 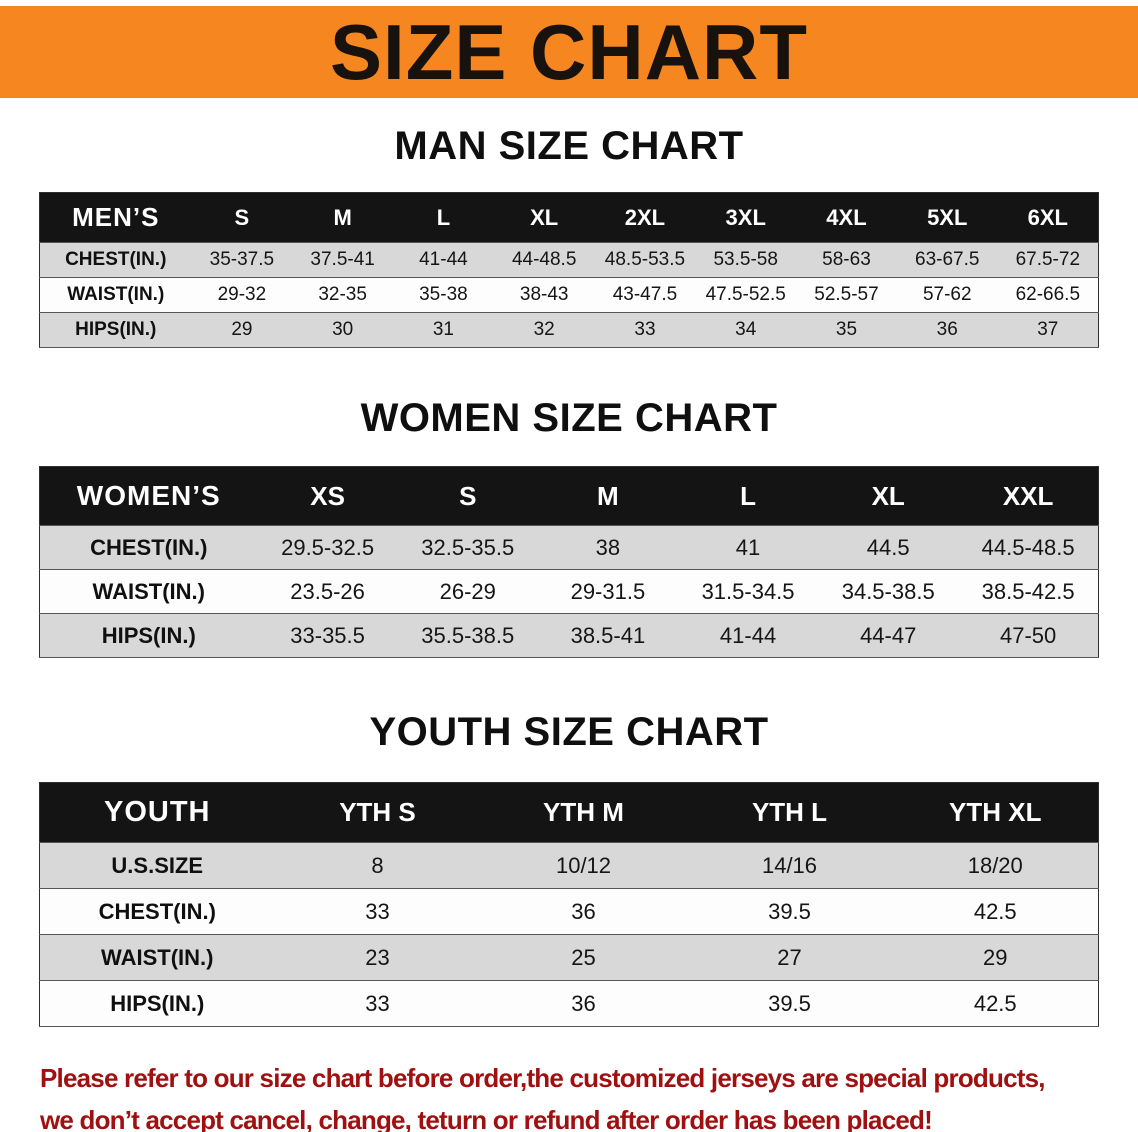 What do you see at coordinates (157, 911) in the screenshot?
I see `row-label: CHEST(IN.)` at bounding box center [157, 911].